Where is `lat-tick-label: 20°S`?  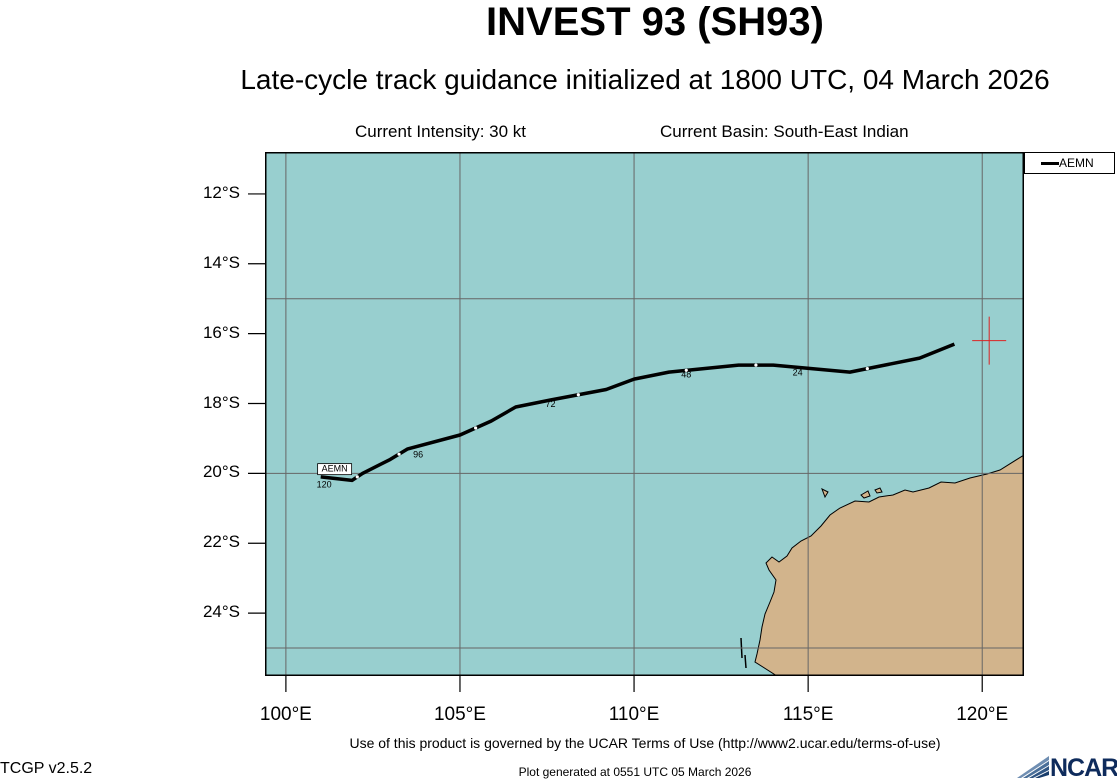 lat-tick-label: 20°S is located at coordinates (221, 472).